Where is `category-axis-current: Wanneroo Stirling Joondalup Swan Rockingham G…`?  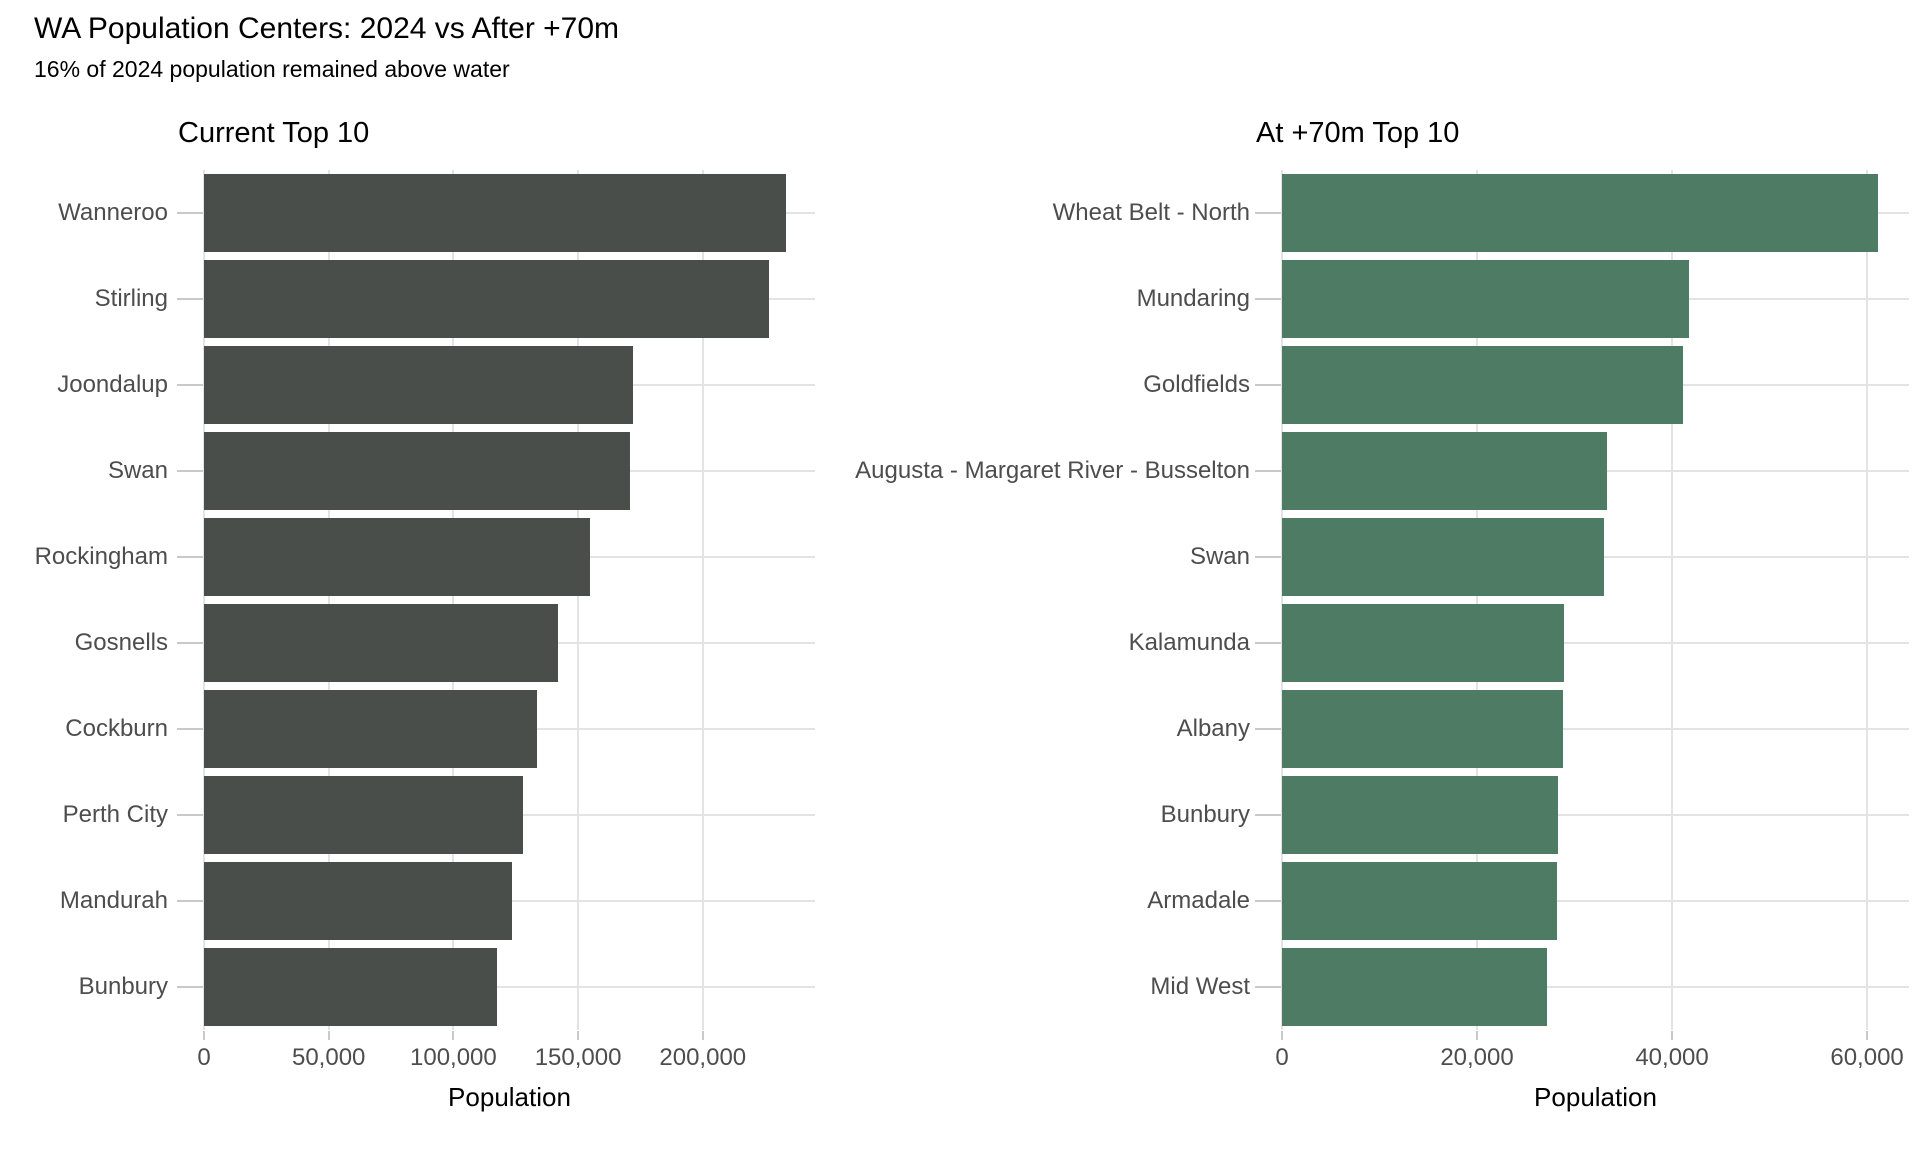
category-axis-current: Wanneroo Stirling Joondalup Swan Rockingham G… is located at coordinates (102, 600).